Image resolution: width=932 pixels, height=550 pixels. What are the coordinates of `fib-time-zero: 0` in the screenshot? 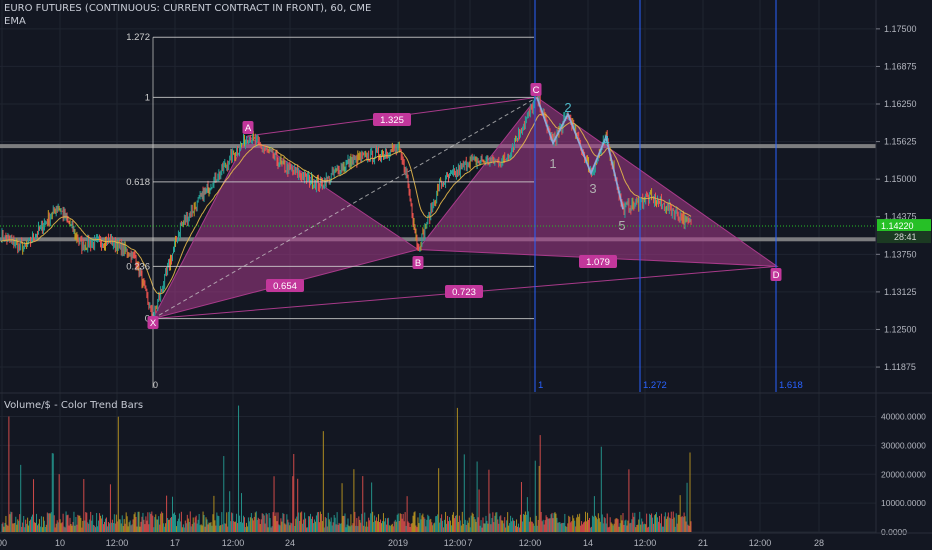 It's located at (155, 385).